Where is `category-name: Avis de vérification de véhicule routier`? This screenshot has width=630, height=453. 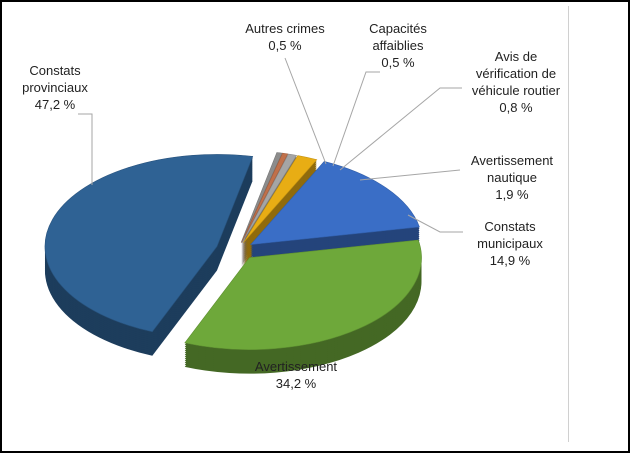 category-name: Avis de vérification de véhicule routier is located at coordinates (516, 73).